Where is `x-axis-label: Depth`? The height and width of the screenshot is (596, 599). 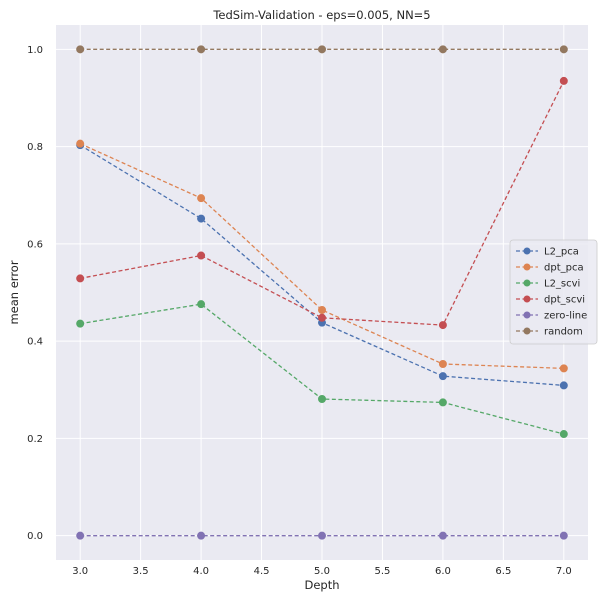
x-axis-label: Depth is located at coordinates (321, 585).